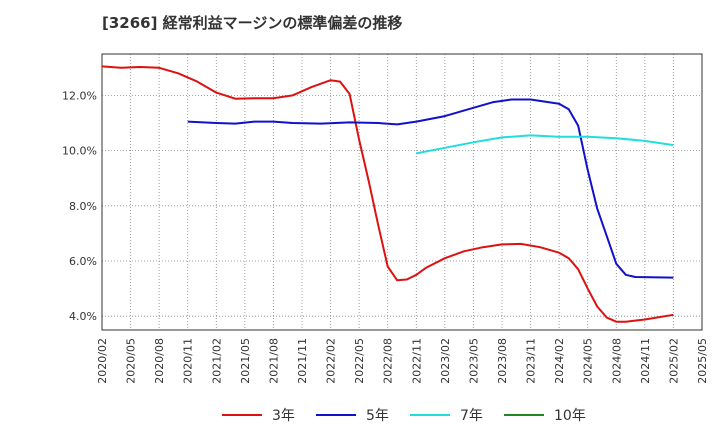  I want to click on x-tick-label: 2023/11, so click(531, 361).